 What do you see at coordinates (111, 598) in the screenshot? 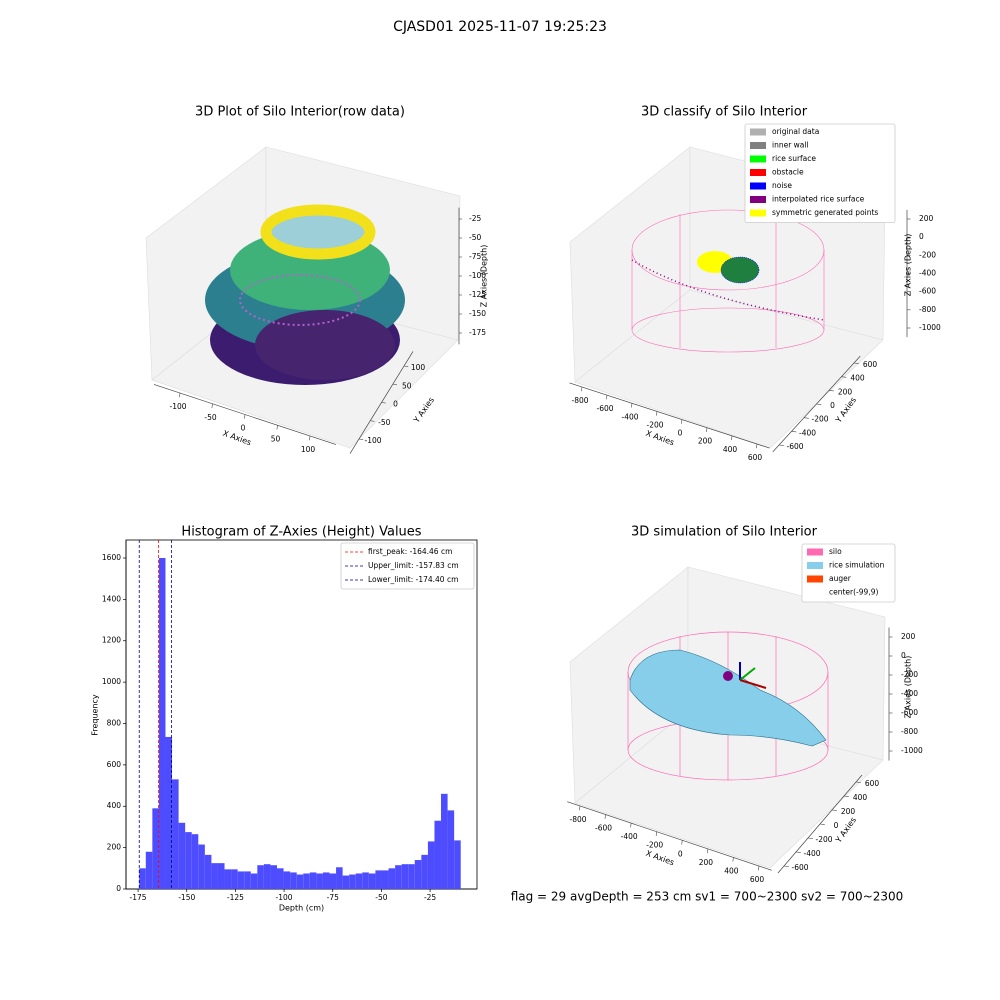
I see `y-tick-label: 1400` at bounding box center [111, 598].